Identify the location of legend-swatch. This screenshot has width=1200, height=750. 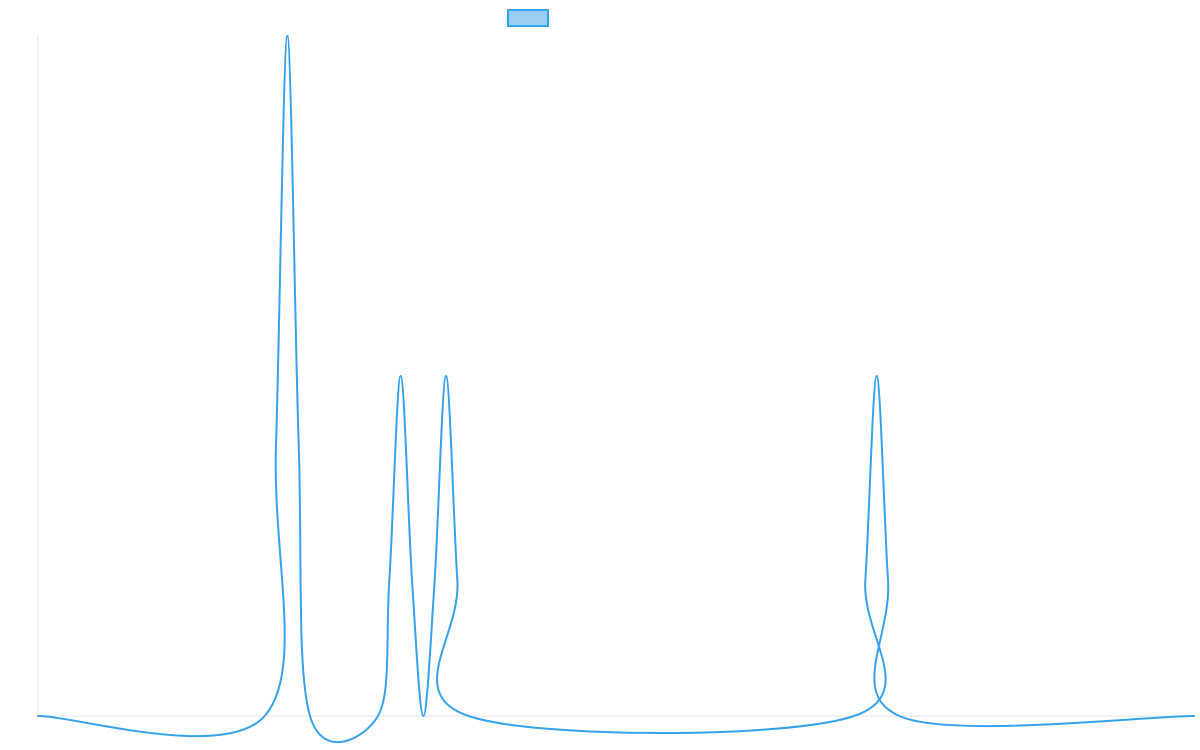
(528, 18).